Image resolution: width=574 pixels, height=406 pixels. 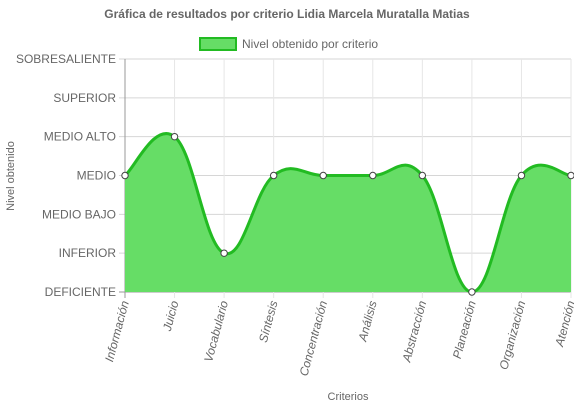 I want to click on y-axis-title: Nivel obtenido, so click(x=11, y=176).